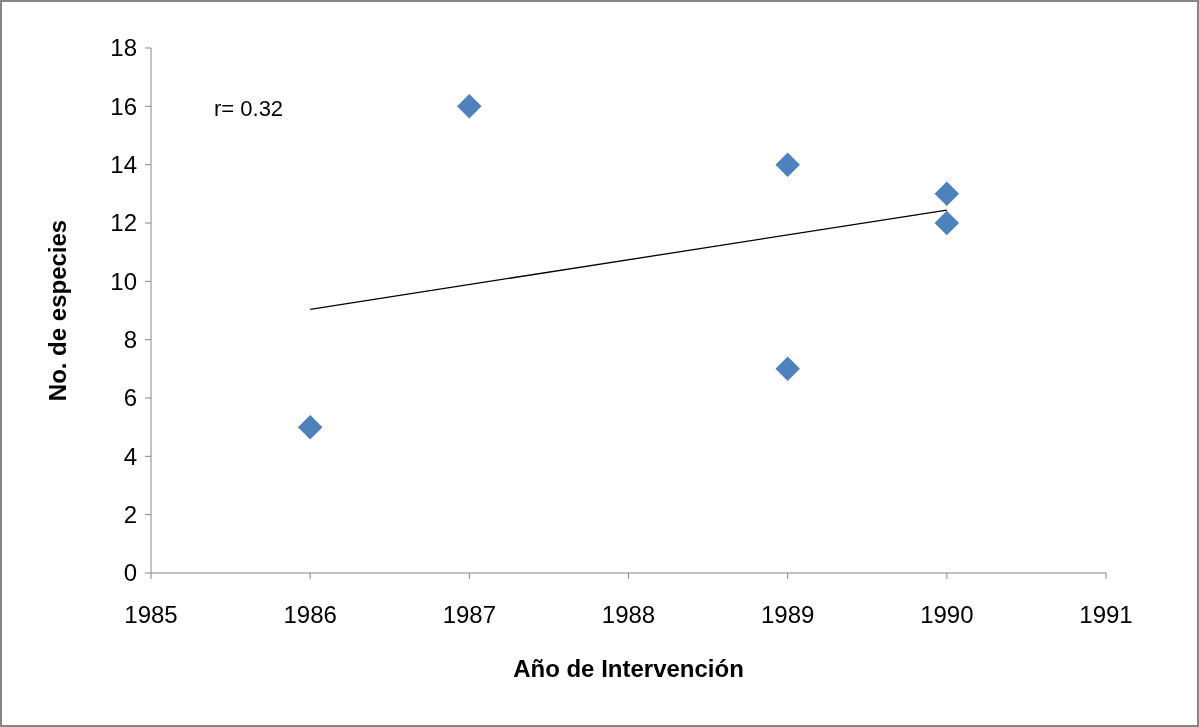 The image size is (1199, 727). I want to click on x-tick-label: 1991, so click(1106, 614).